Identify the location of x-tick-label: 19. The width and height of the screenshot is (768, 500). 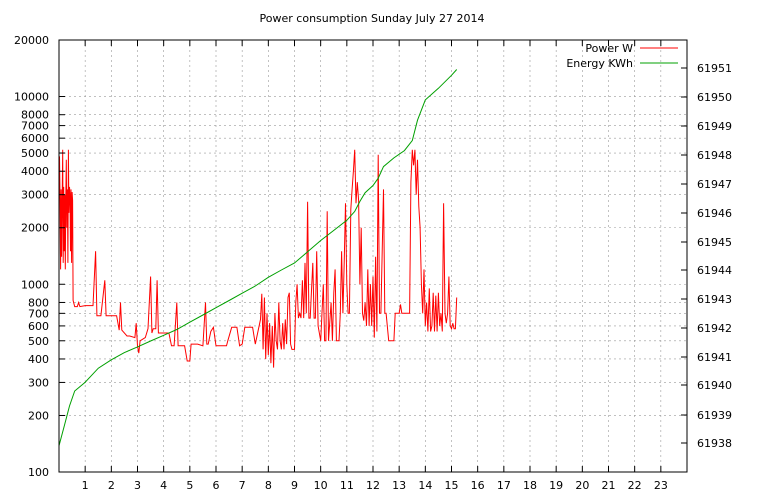
(556, 485).